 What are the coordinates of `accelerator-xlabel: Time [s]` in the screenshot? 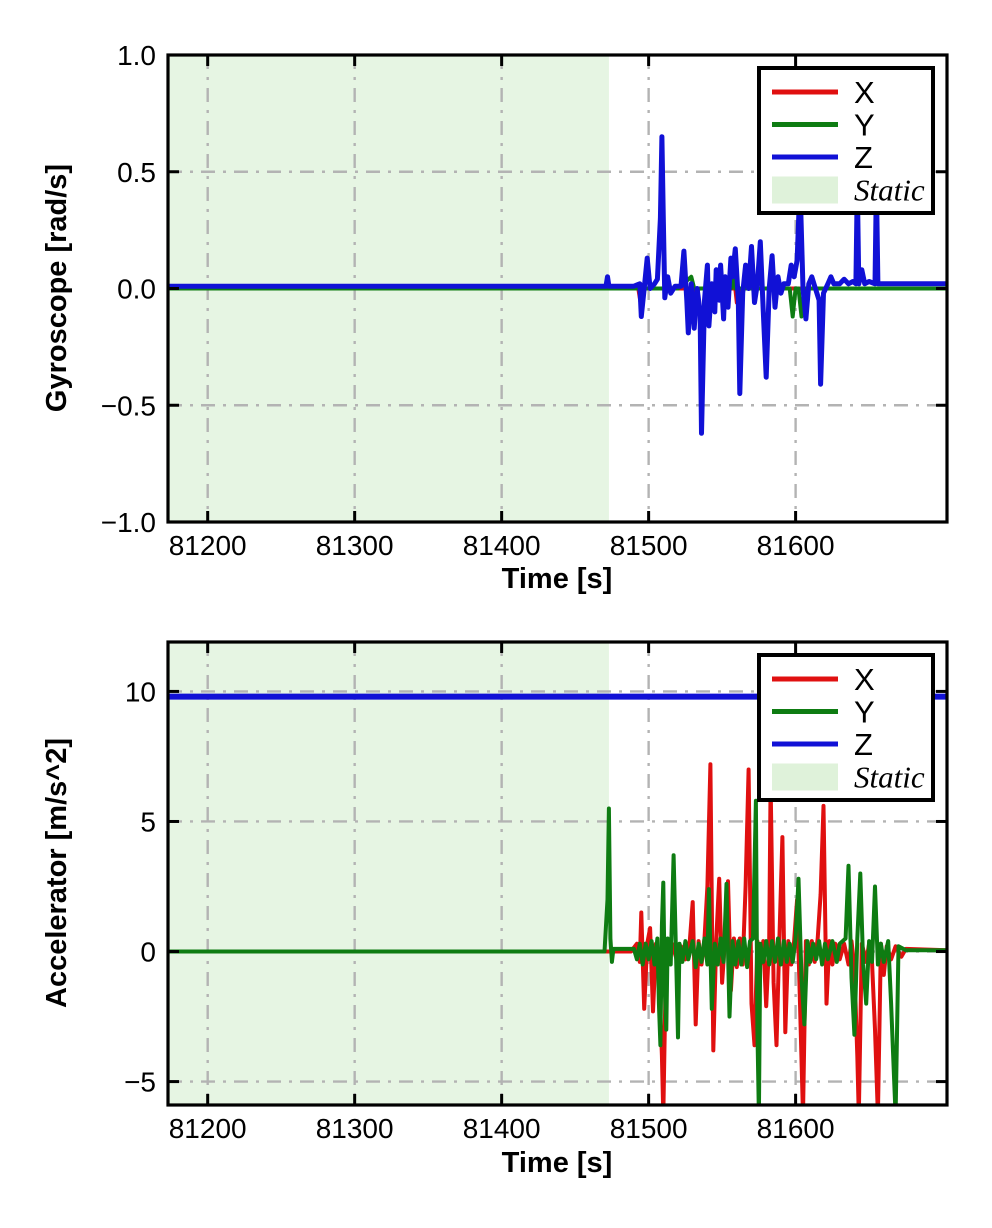 It's located at (557, 1163).